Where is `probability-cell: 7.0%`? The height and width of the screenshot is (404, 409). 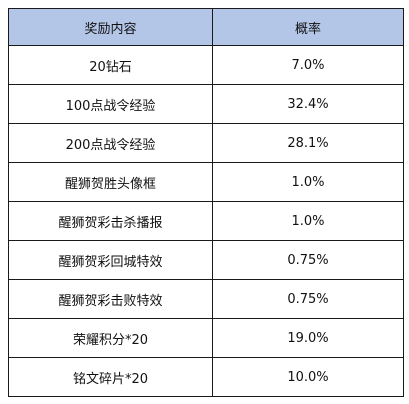 probability-cell: 7.0% is located at coordinates (308, 65).